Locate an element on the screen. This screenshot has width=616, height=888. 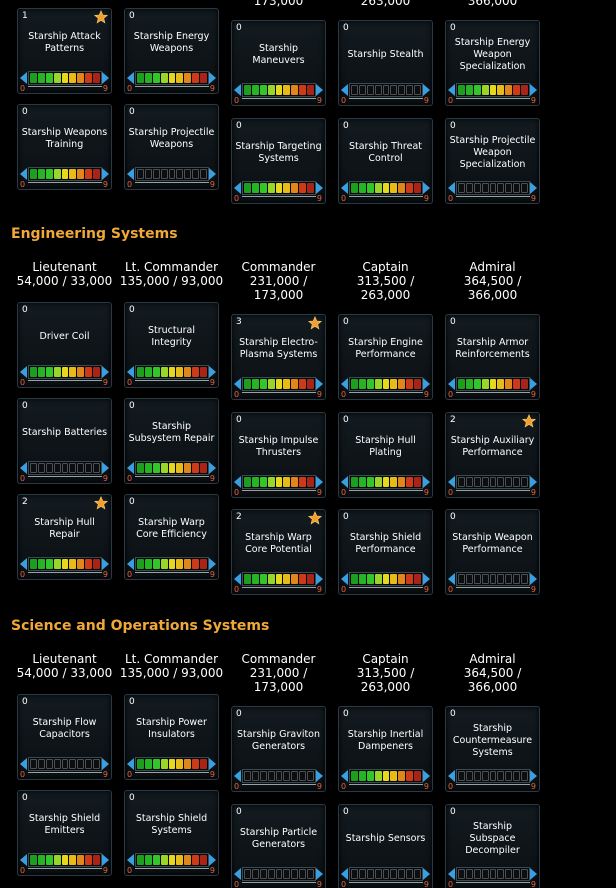
skill-card: 0 Starship Projectile Weapons 0 9 is located at coordinates (171, 147).